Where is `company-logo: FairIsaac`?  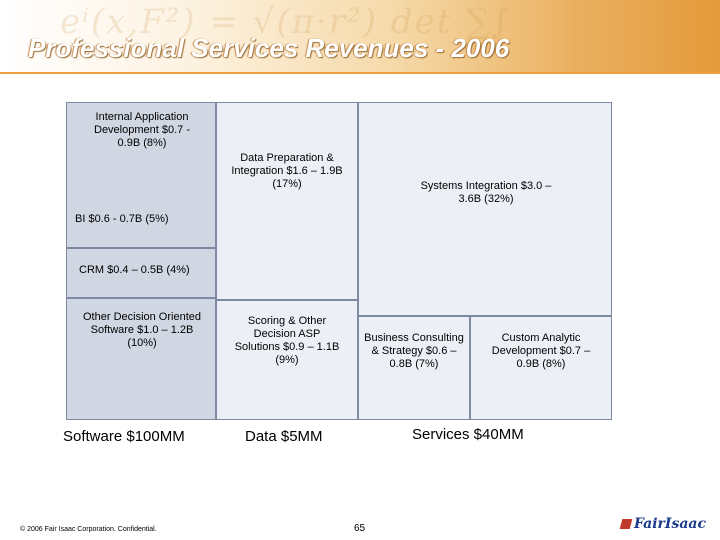 company-logo: FairIsaac is located at coordinates (662, 524).